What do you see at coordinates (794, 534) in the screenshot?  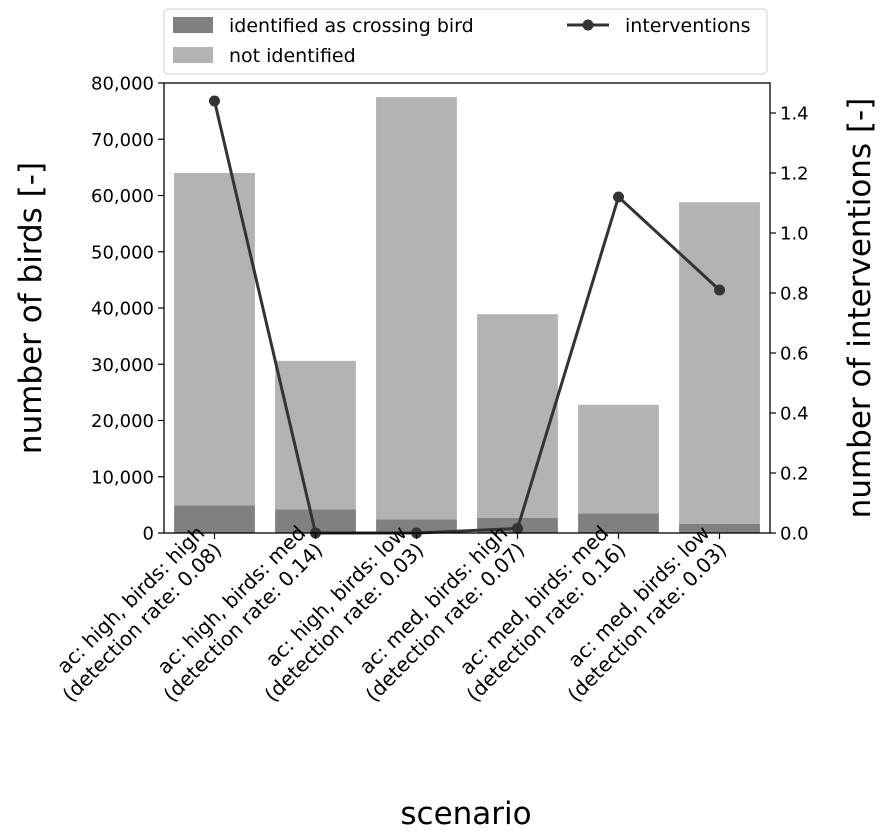 I see `y2-tick-label: 0.0` at bounding box center [794, 534].